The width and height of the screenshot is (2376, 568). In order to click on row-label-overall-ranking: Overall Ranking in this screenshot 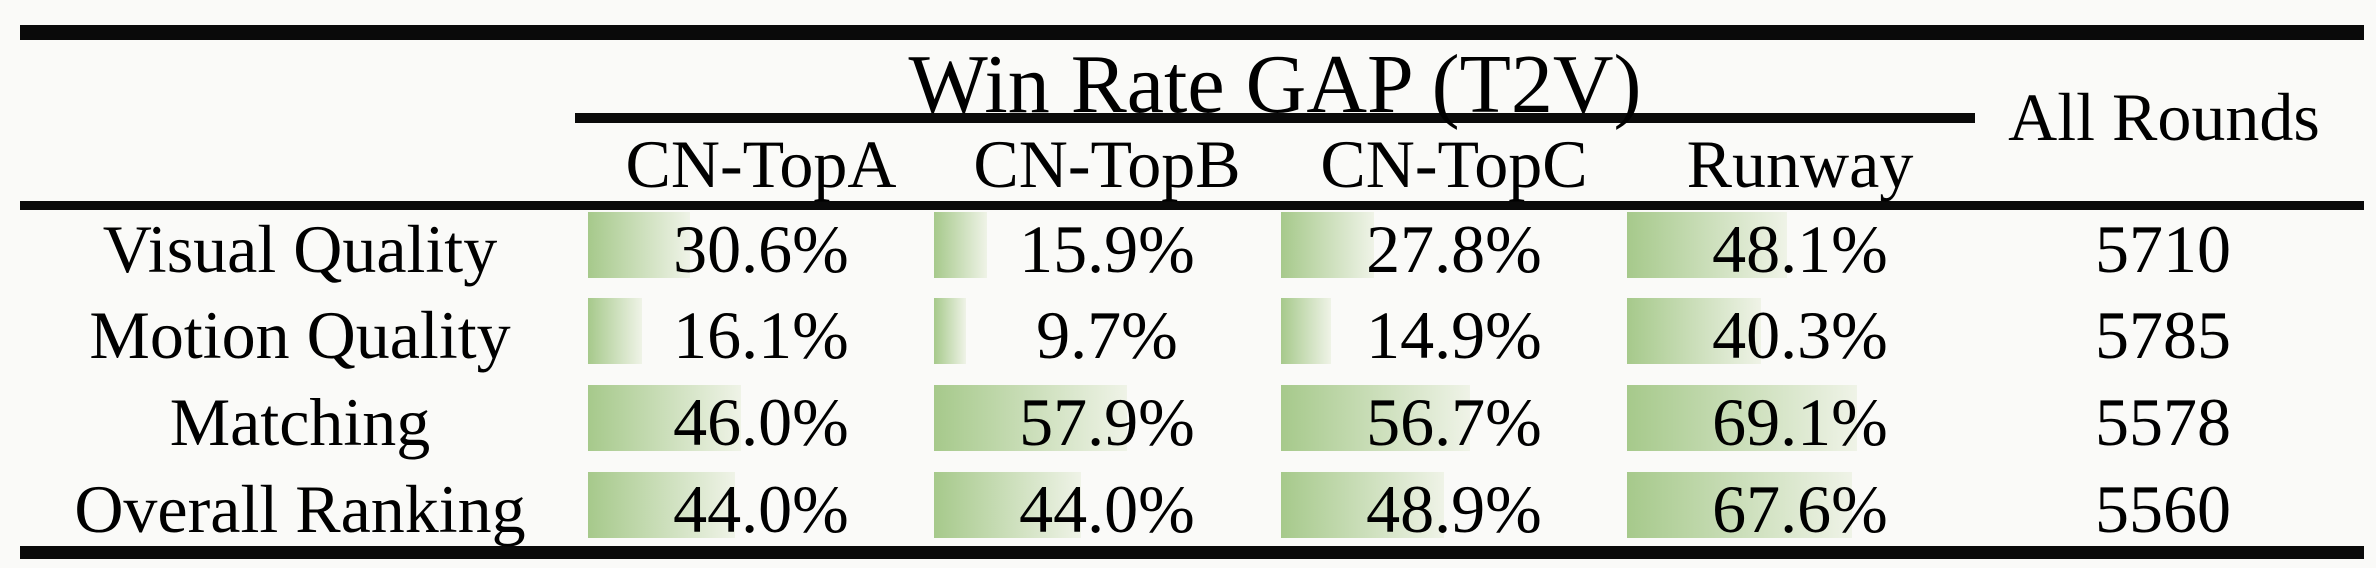, I will do `click(300, 509)`.